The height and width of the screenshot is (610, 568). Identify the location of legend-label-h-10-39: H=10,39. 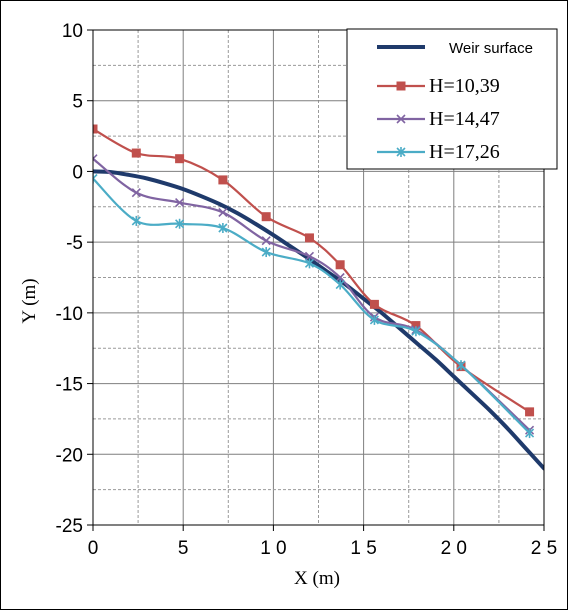
(464, 86).